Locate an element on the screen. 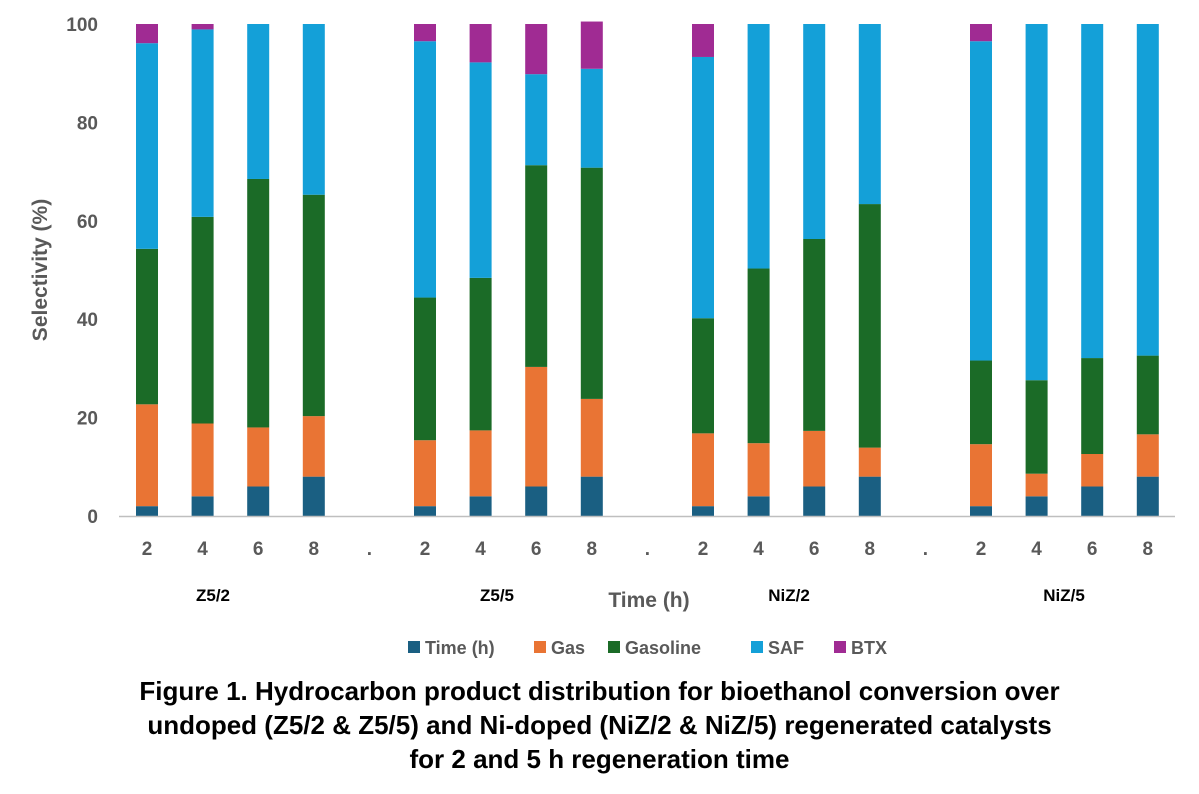 The image size is (1199, 794). x-axis-ticks: 2 4 6 8. 2 4 6 8. 2 4 6 8. 2 4 6 8 is located at coordinates (647, 549).